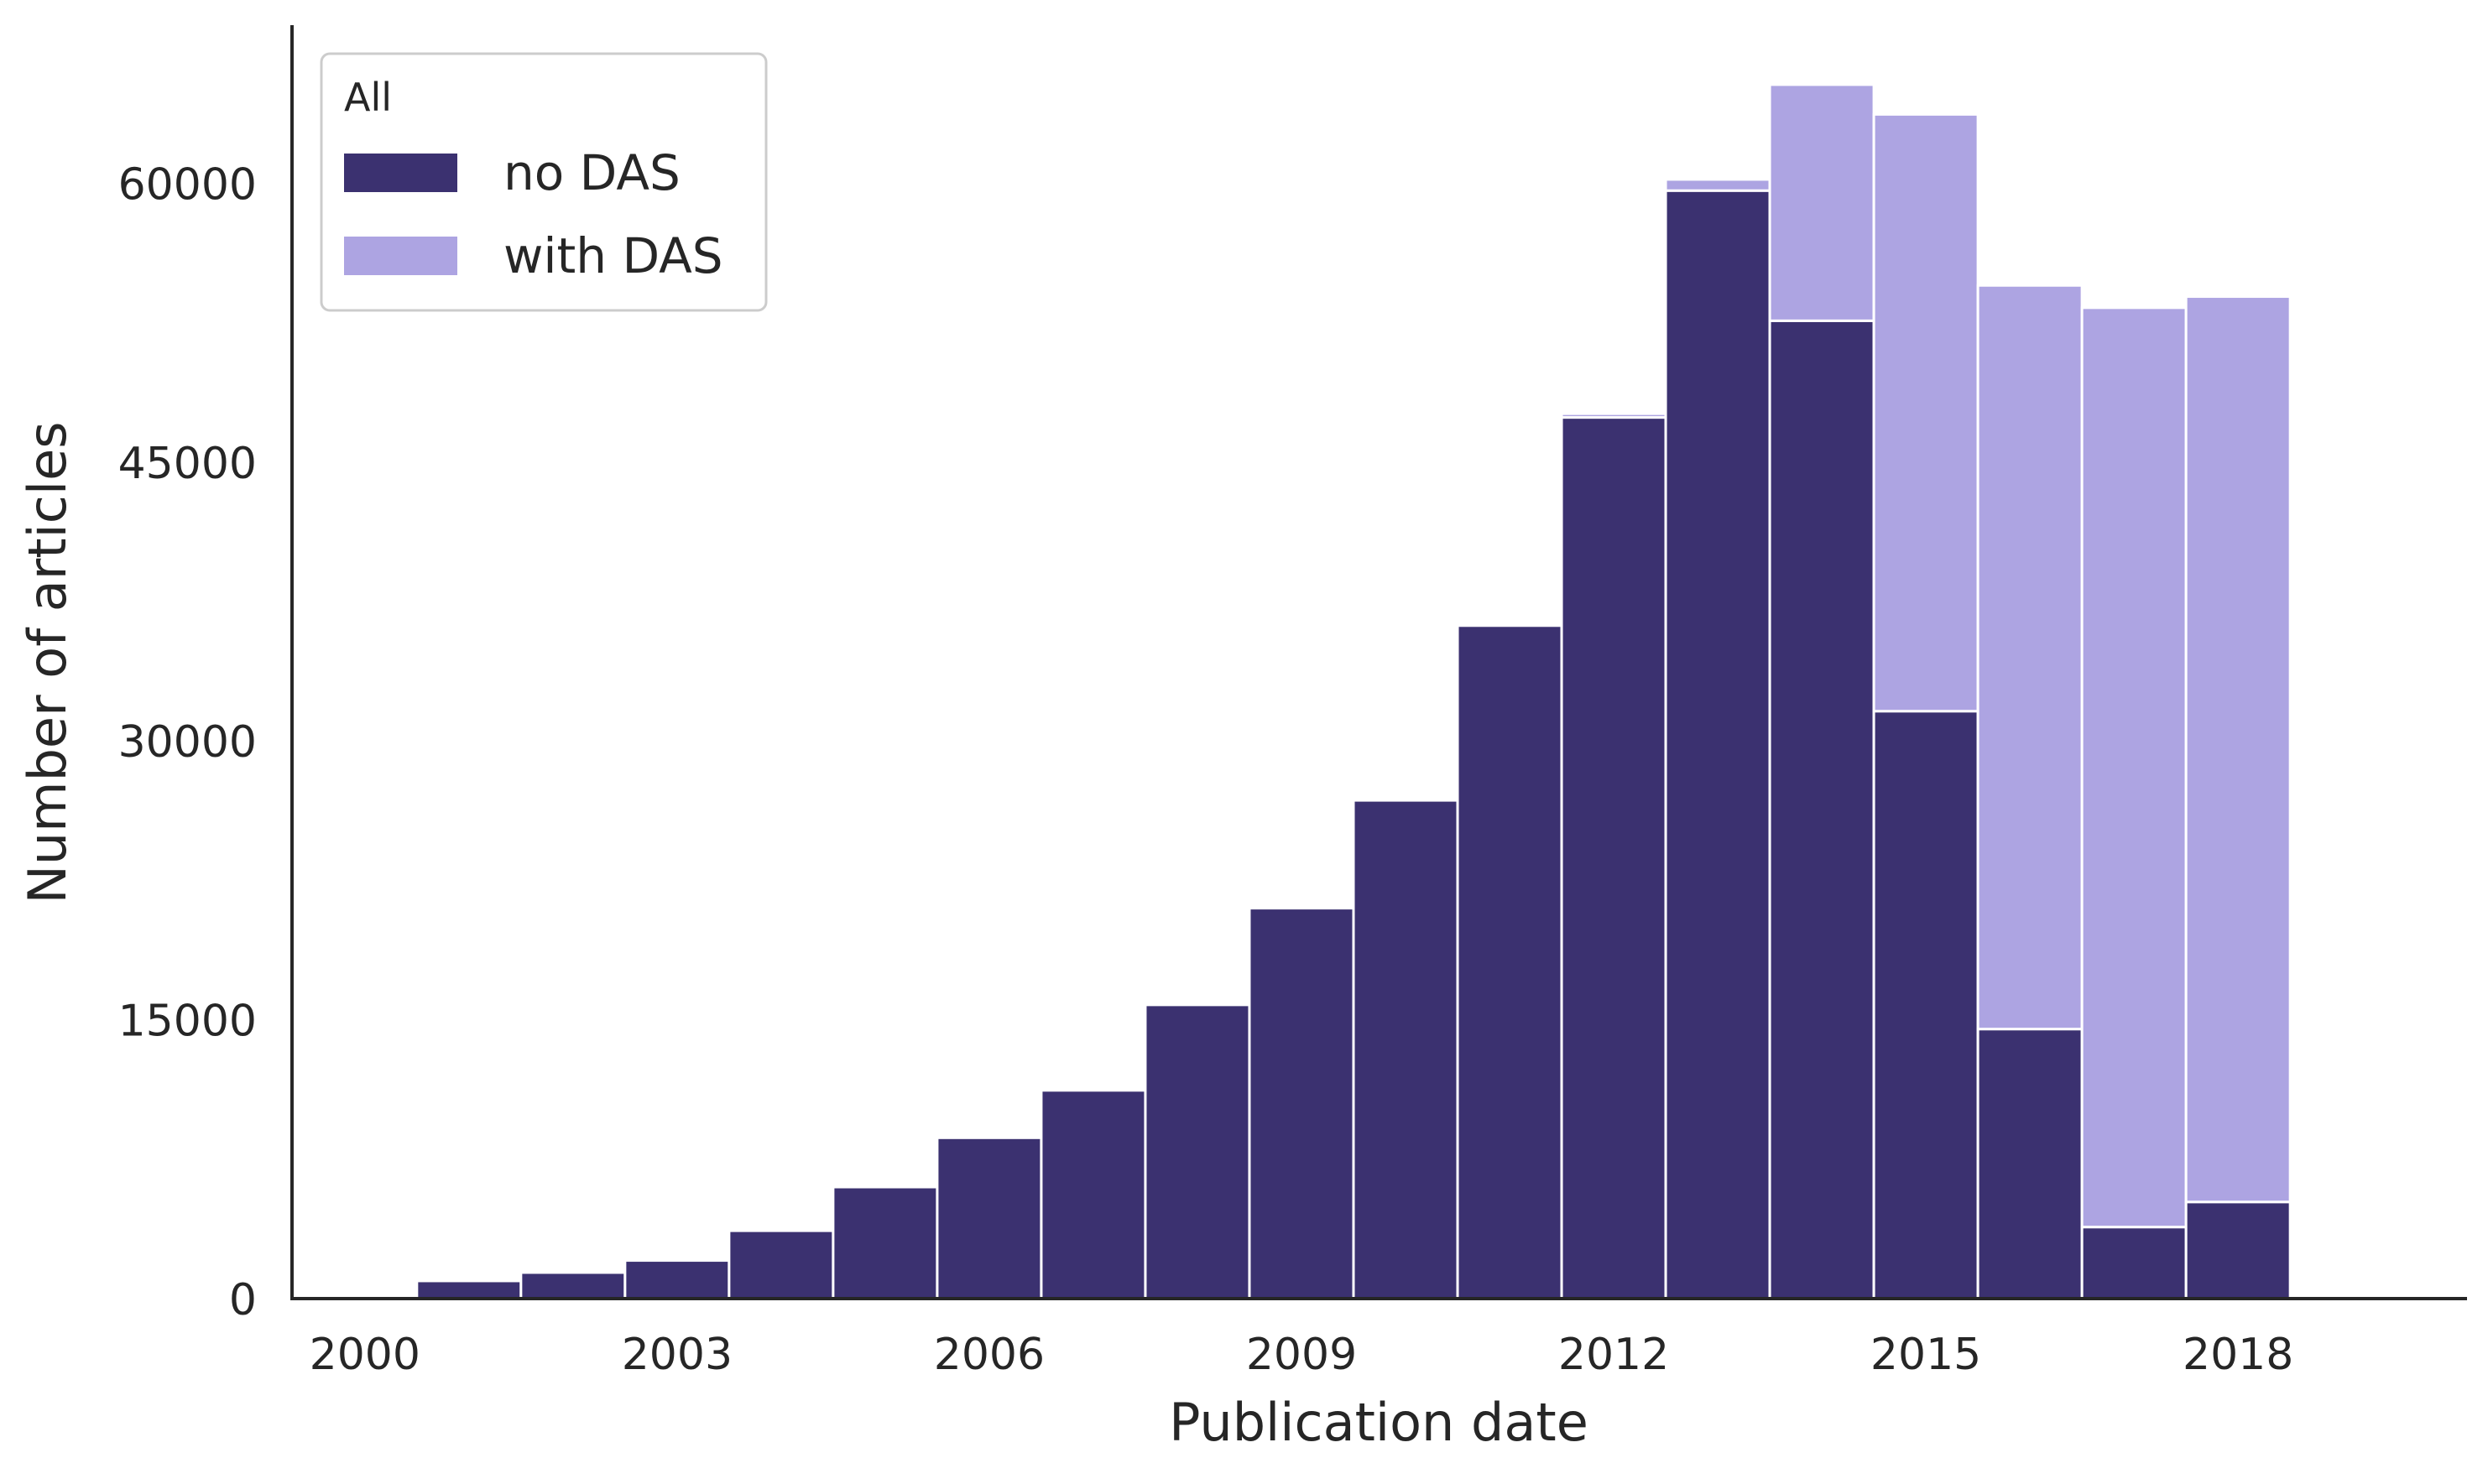 Image resolution: width=2488 pixels, height=1484 pixels. Describe the element at coordinates (1925, 412) in the screenshot. I see `bar-with-das-2015` at that location.